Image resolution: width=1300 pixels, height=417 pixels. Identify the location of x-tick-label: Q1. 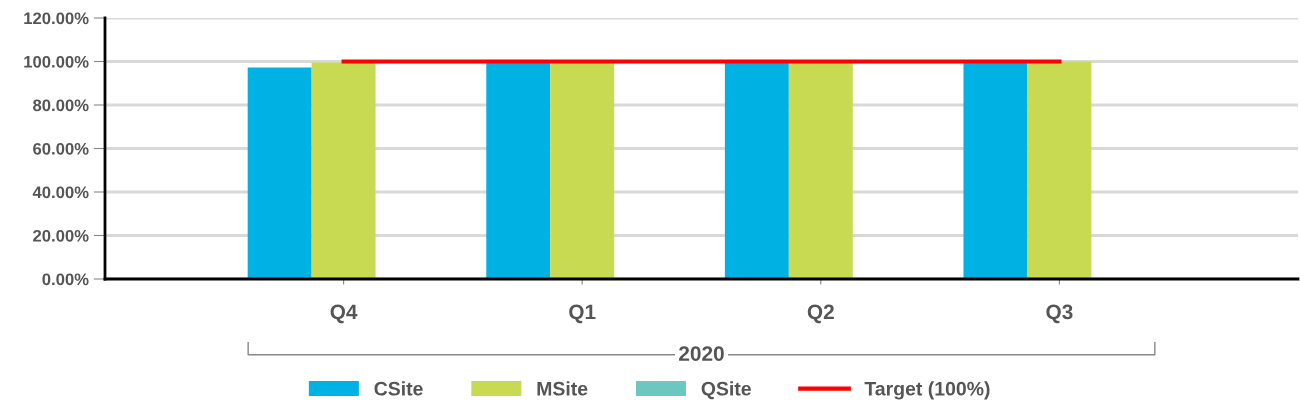
(582, 314).